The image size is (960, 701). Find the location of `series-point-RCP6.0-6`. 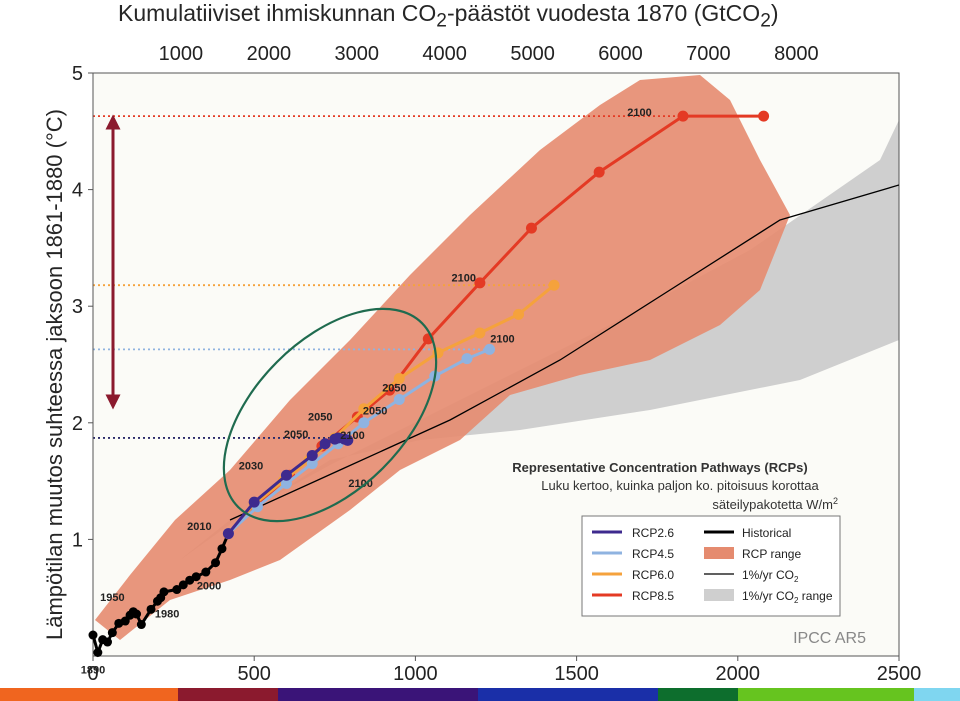

series-point-RCP6.0-6 is located at coordinates (399, 378).